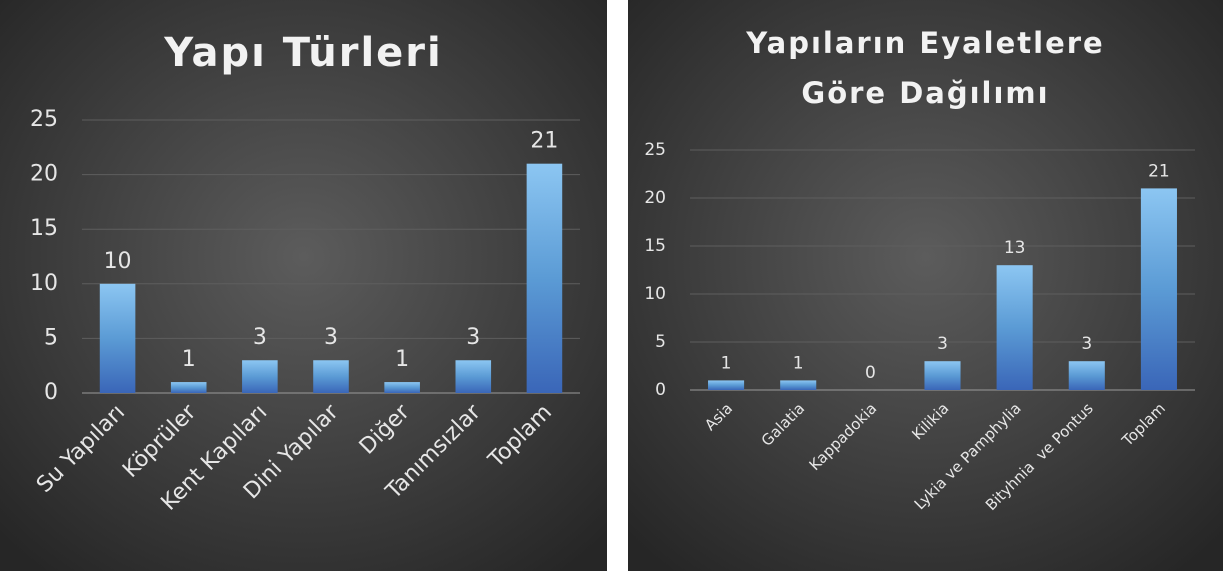 The height and width of the screenshot is (571, 1223). What do you see at coordinates (303, 53) in the screenshot?
I see `chart-title: Yapı Türleri` at bounding box center [303, 53].